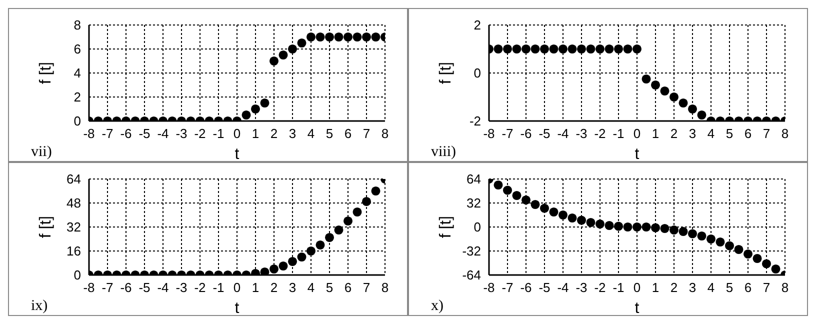 This screenshot has width=832, height=325. What do you see at coordinates (437, 306) in the screenshot?
I see `text: x)` at bounding box center [437, 306].